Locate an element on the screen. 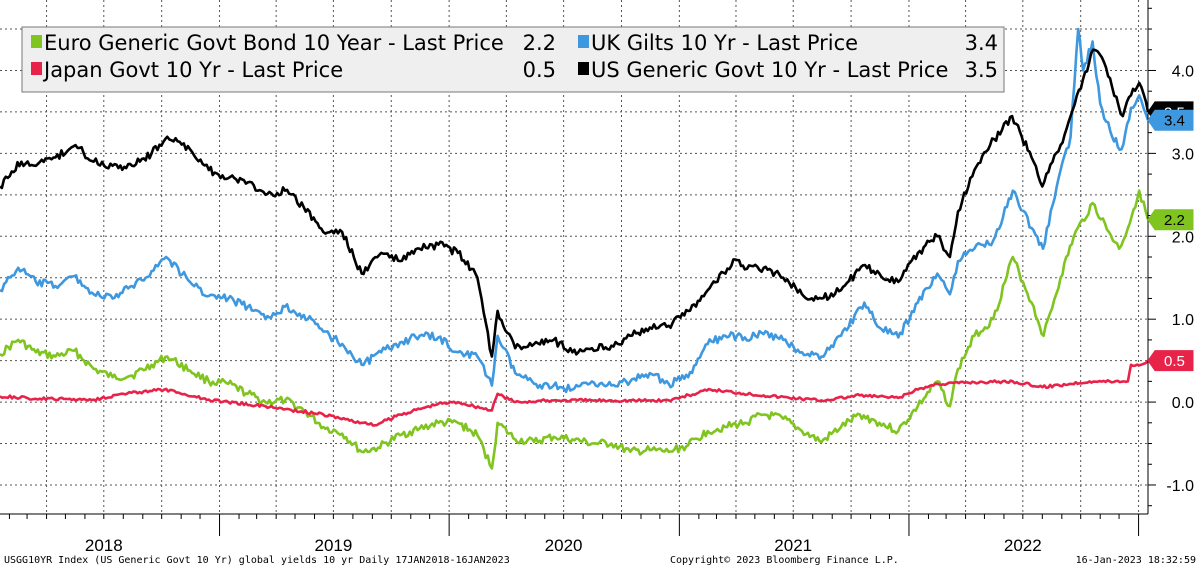 The width and height of the screenshot is (1200, 570). last-value-tag: 3.4 is located at coordinates (1170, 120).